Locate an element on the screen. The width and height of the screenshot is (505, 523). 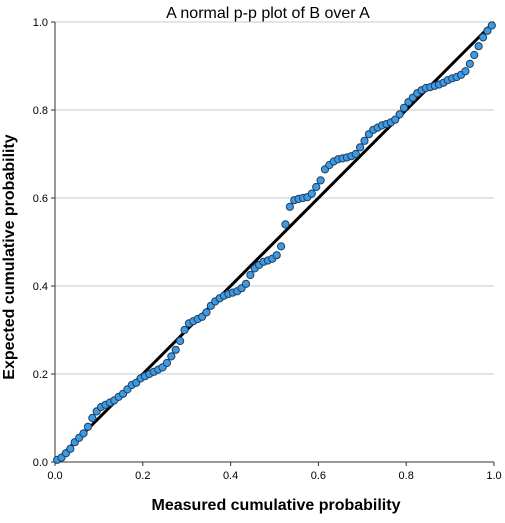
chart-title: A normal p-p plot of B over A is located at coordinates (268, 13).